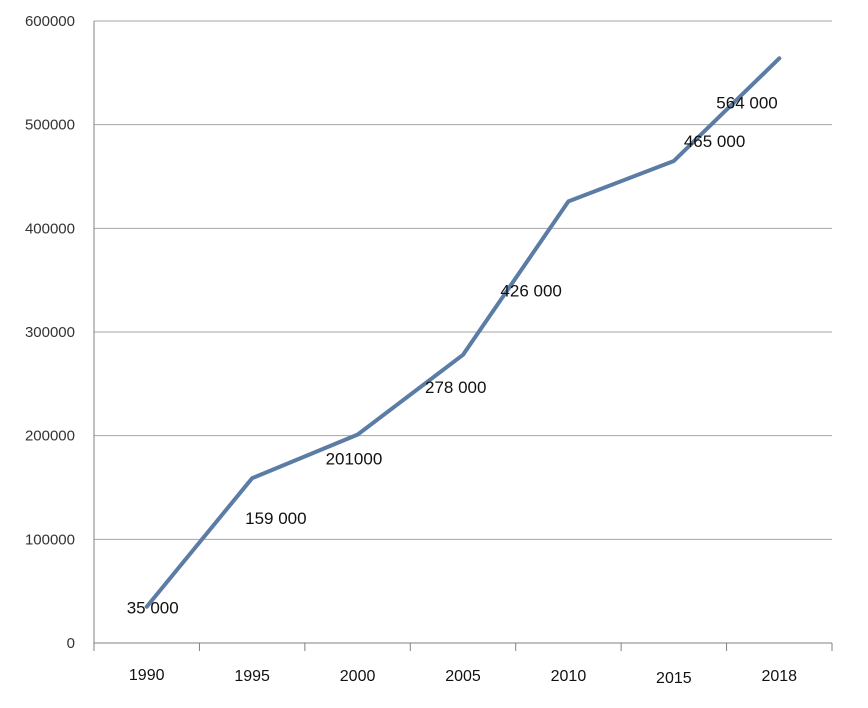 The image size is (868, 708). I want to click on y-tick-label-300000: 300000, so click(50, 332).